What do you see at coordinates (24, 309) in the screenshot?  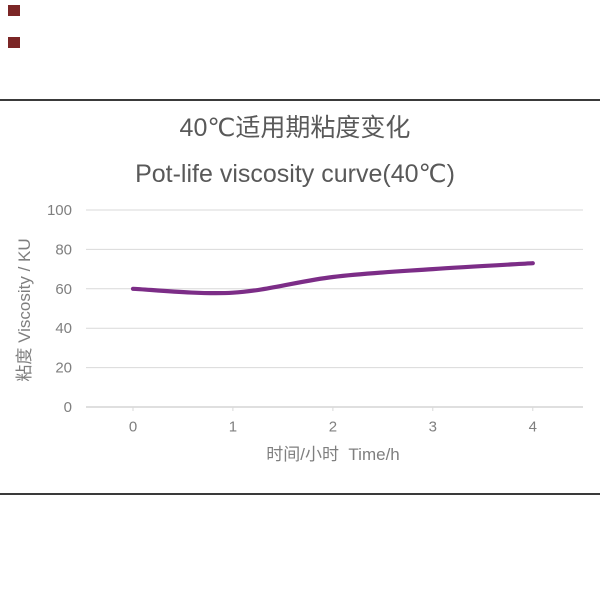 I see `y-axis-title: 粘度 Viscosity / KU` at bounding box center [24, 309].